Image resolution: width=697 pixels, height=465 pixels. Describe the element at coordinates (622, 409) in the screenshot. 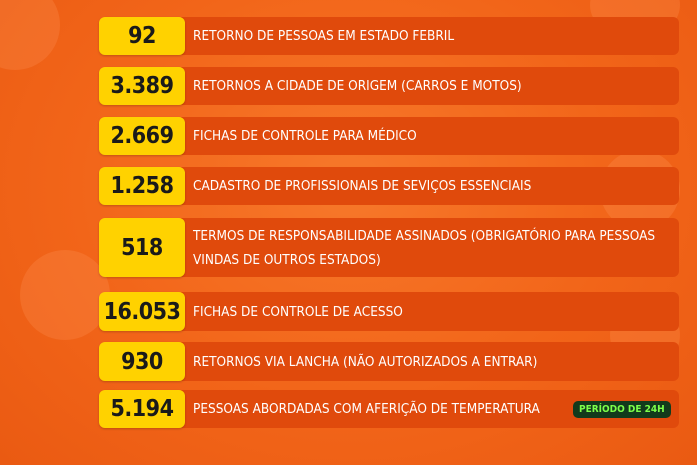

I see `period-badge: PERÍODO DE 24H` at that location.